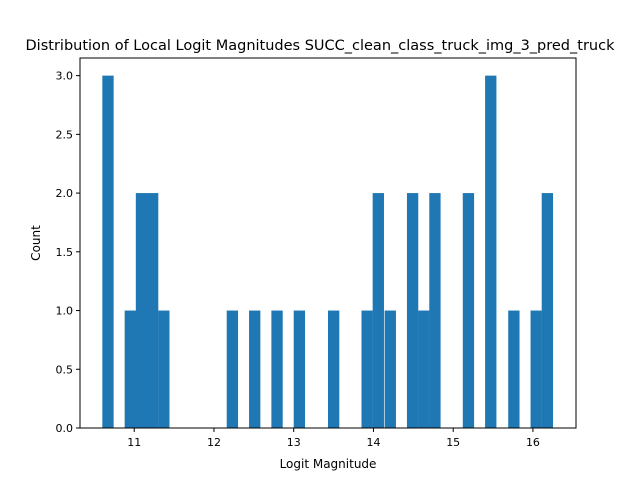 This screenshot has width=640, height=480. I want to click on y-axis-ticks: 0.0 0.5 1.0 1.5 2.0 2.5 3.0, so click(68, 252).